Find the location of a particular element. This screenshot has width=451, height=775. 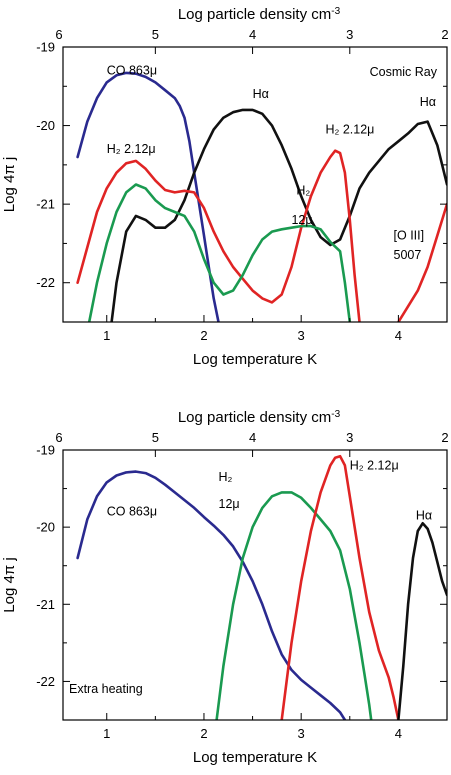

panel-label: Cosmic Ray is located at coordinates (404, 72).